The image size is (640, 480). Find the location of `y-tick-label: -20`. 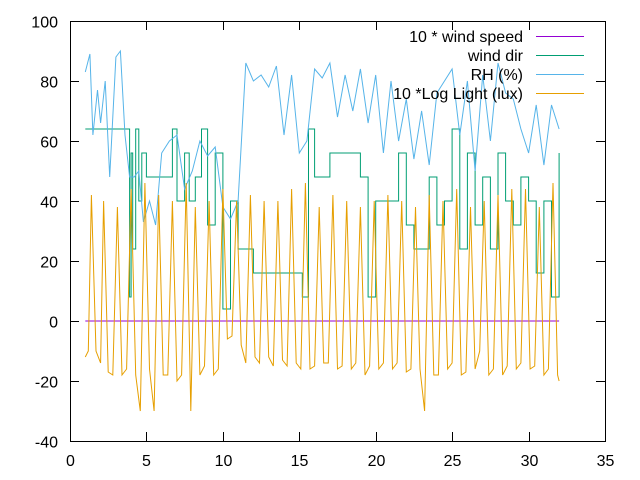

y-tick-label: -20 is located at coordinates (46, 383).